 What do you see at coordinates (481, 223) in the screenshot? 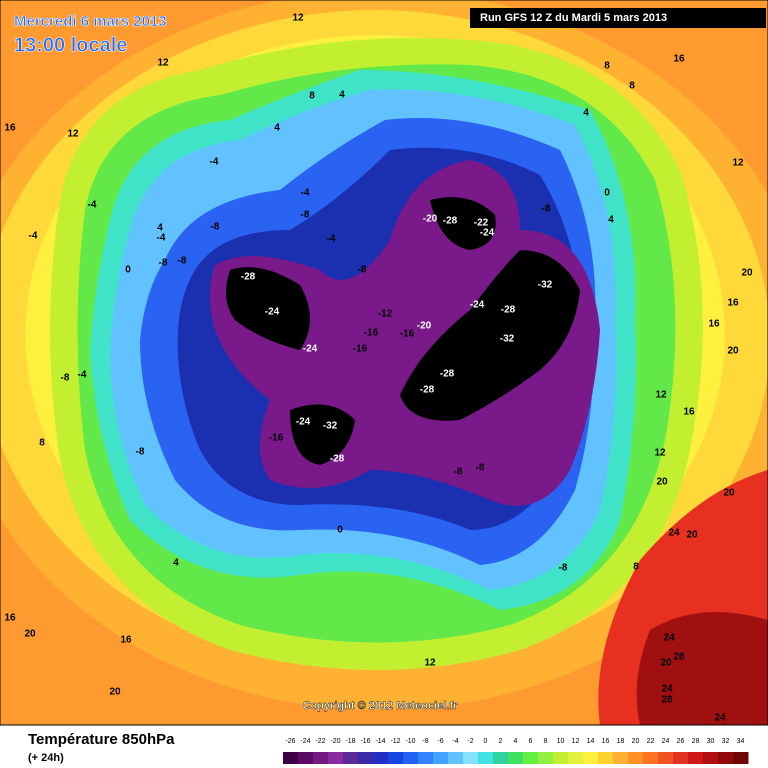
I see `contour-label: -22` at bounding box center [481, 223].